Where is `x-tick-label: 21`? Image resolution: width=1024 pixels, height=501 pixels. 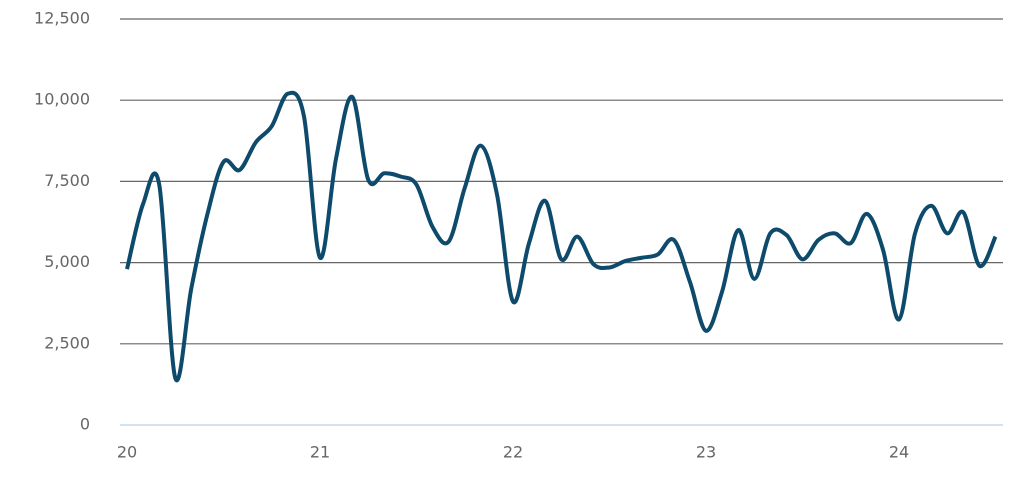
x-tick-label: 21 is located at coordinates (320, 452).